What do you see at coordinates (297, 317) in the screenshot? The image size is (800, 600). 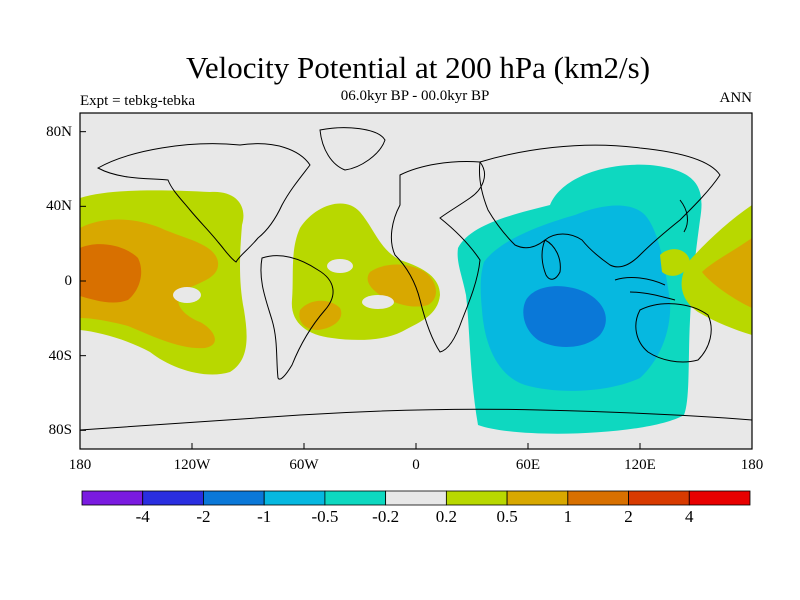 I see `coast-south-america` at bounding box center [297, 317].